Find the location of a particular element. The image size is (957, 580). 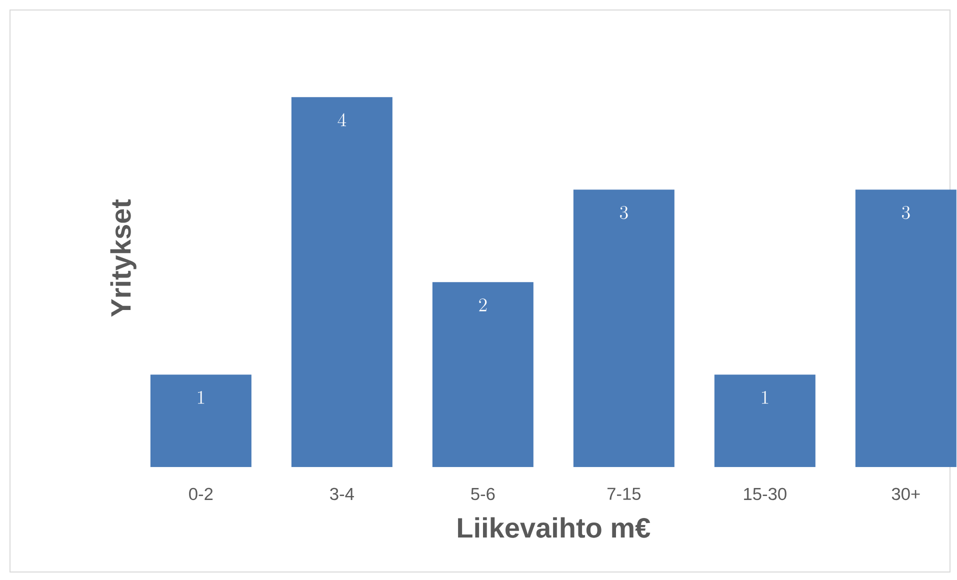

x-axis-title: Liikevaihto m€ is located at coordinates (554, 527).